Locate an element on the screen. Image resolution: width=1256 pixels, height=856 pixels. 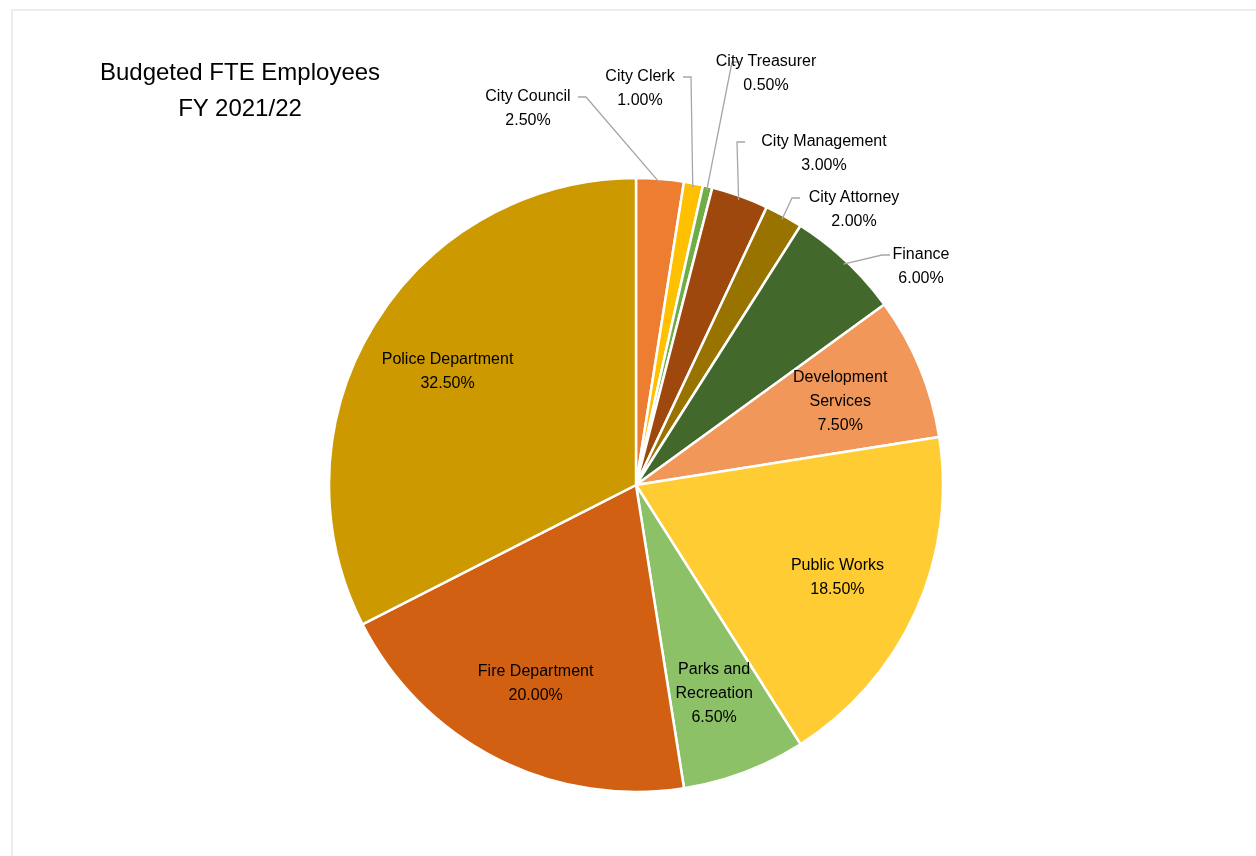
slice-label: Development Services is located at coordinates (840, 389).